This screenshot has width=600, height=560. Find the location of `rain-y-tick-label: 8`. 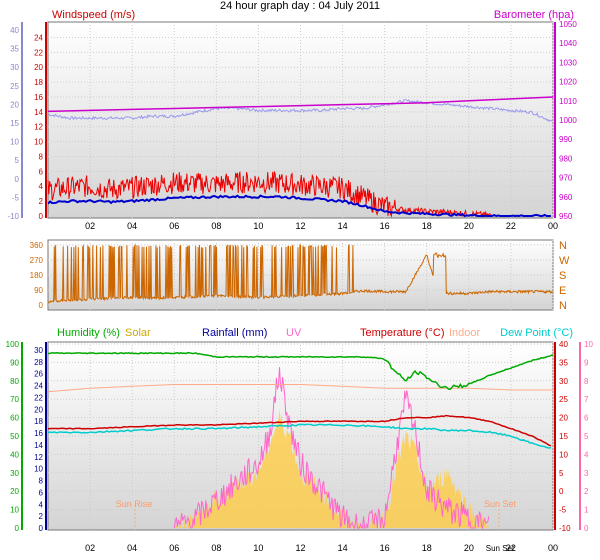

rain-y-tick-label: 8 is located at coordinates (41, 481).